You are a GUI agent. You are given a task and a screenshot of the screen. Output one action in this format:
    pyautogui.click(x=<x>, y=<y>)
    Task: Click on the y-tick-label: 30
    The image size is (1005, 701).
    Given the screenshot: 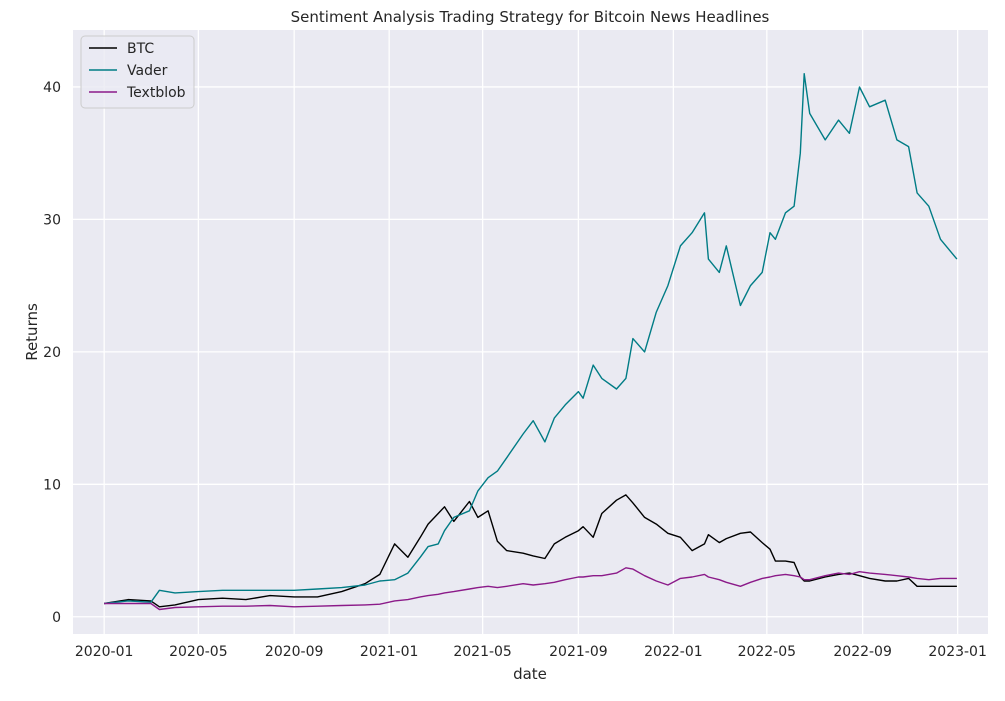 What is the action you would take?
    pyautogui.click(x=52, y=220)
    